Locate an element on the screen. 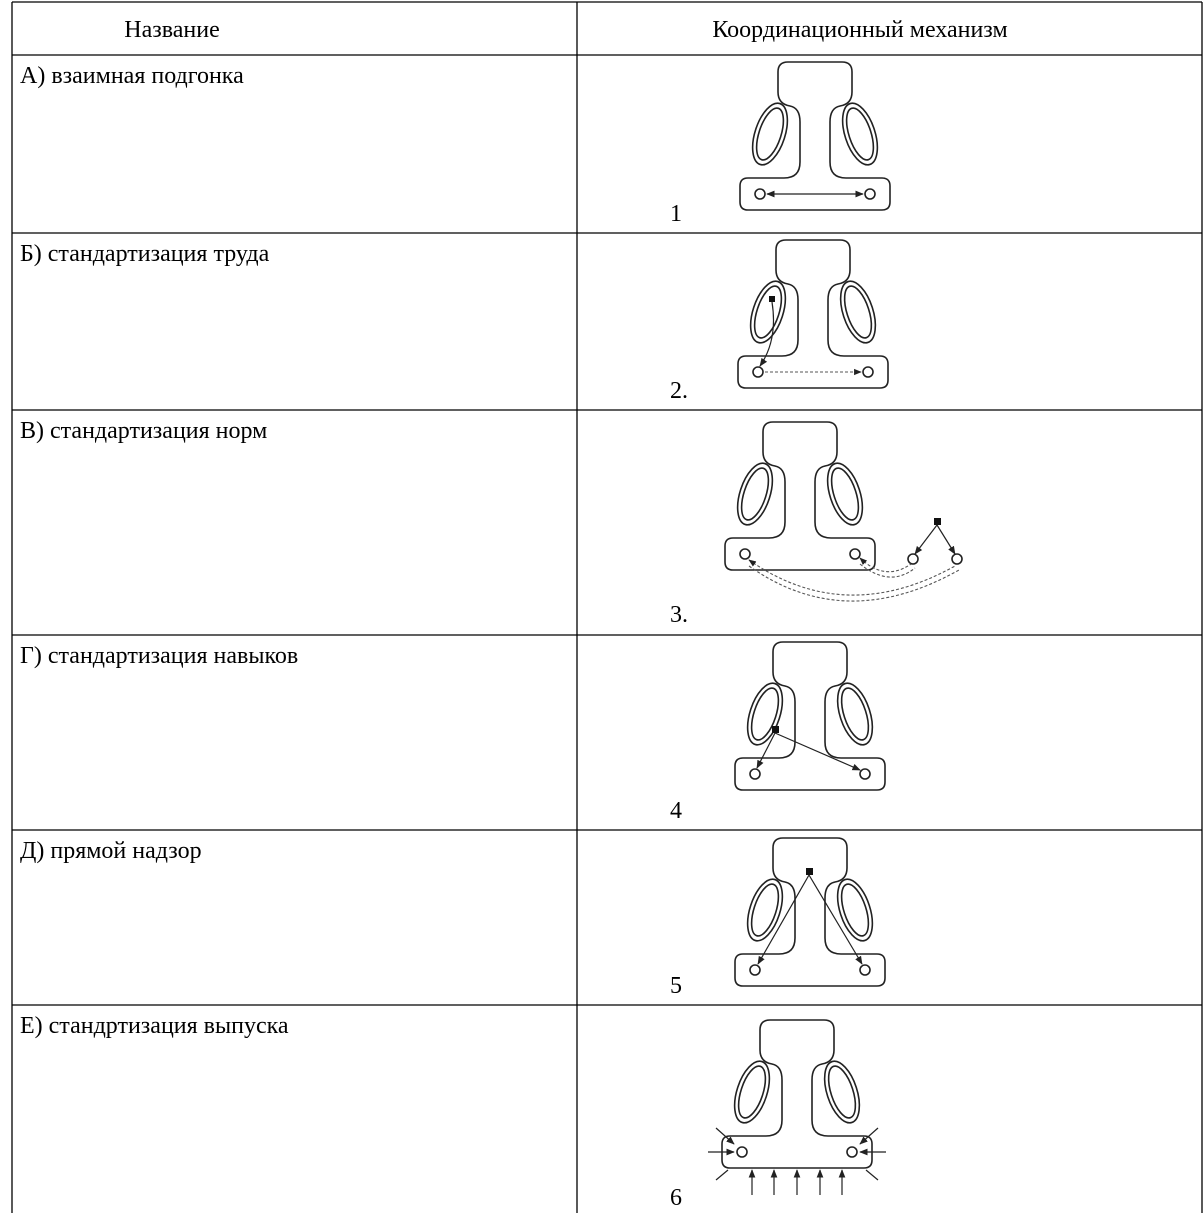 The height and width of the screenshot is (1213, 1203). name-cell: Г) стандартизация навыков is located at coordinates (159, 656).